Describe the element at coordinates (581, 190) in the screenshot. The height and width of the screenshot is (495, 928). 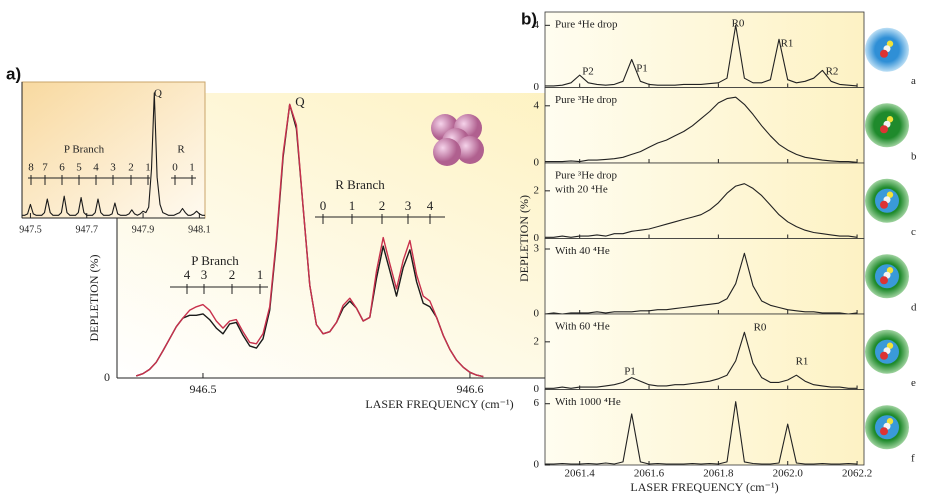
I see `panel-title: with 20 ⁴He` at that location.